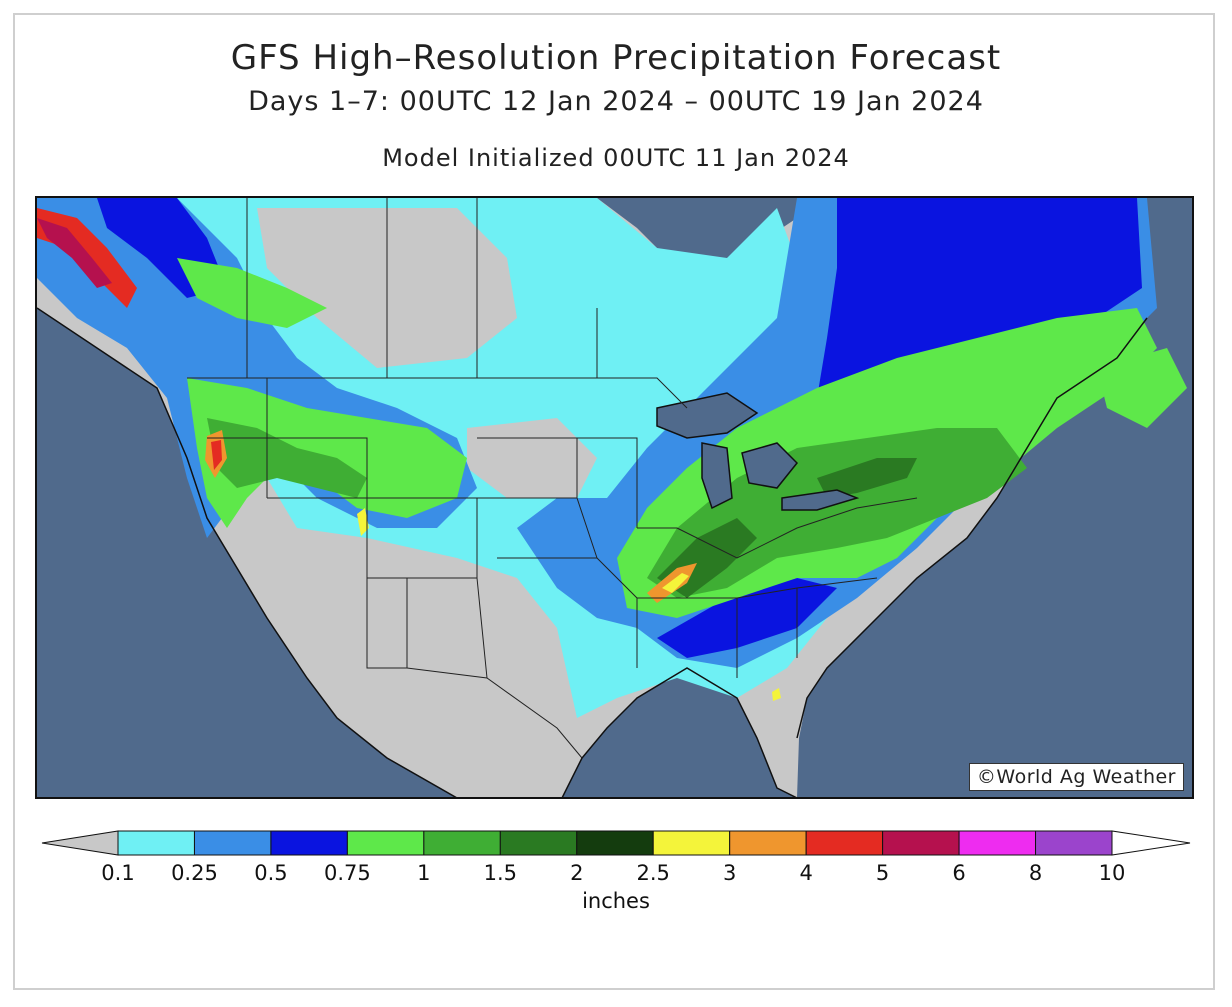 The height and width of the screenshot is (1007, 1232). What do you see at coordinates (1076, 777) in the screenshot?
I see `credit-label: ©World Ag Weather` at bounding box center [1076, 777].